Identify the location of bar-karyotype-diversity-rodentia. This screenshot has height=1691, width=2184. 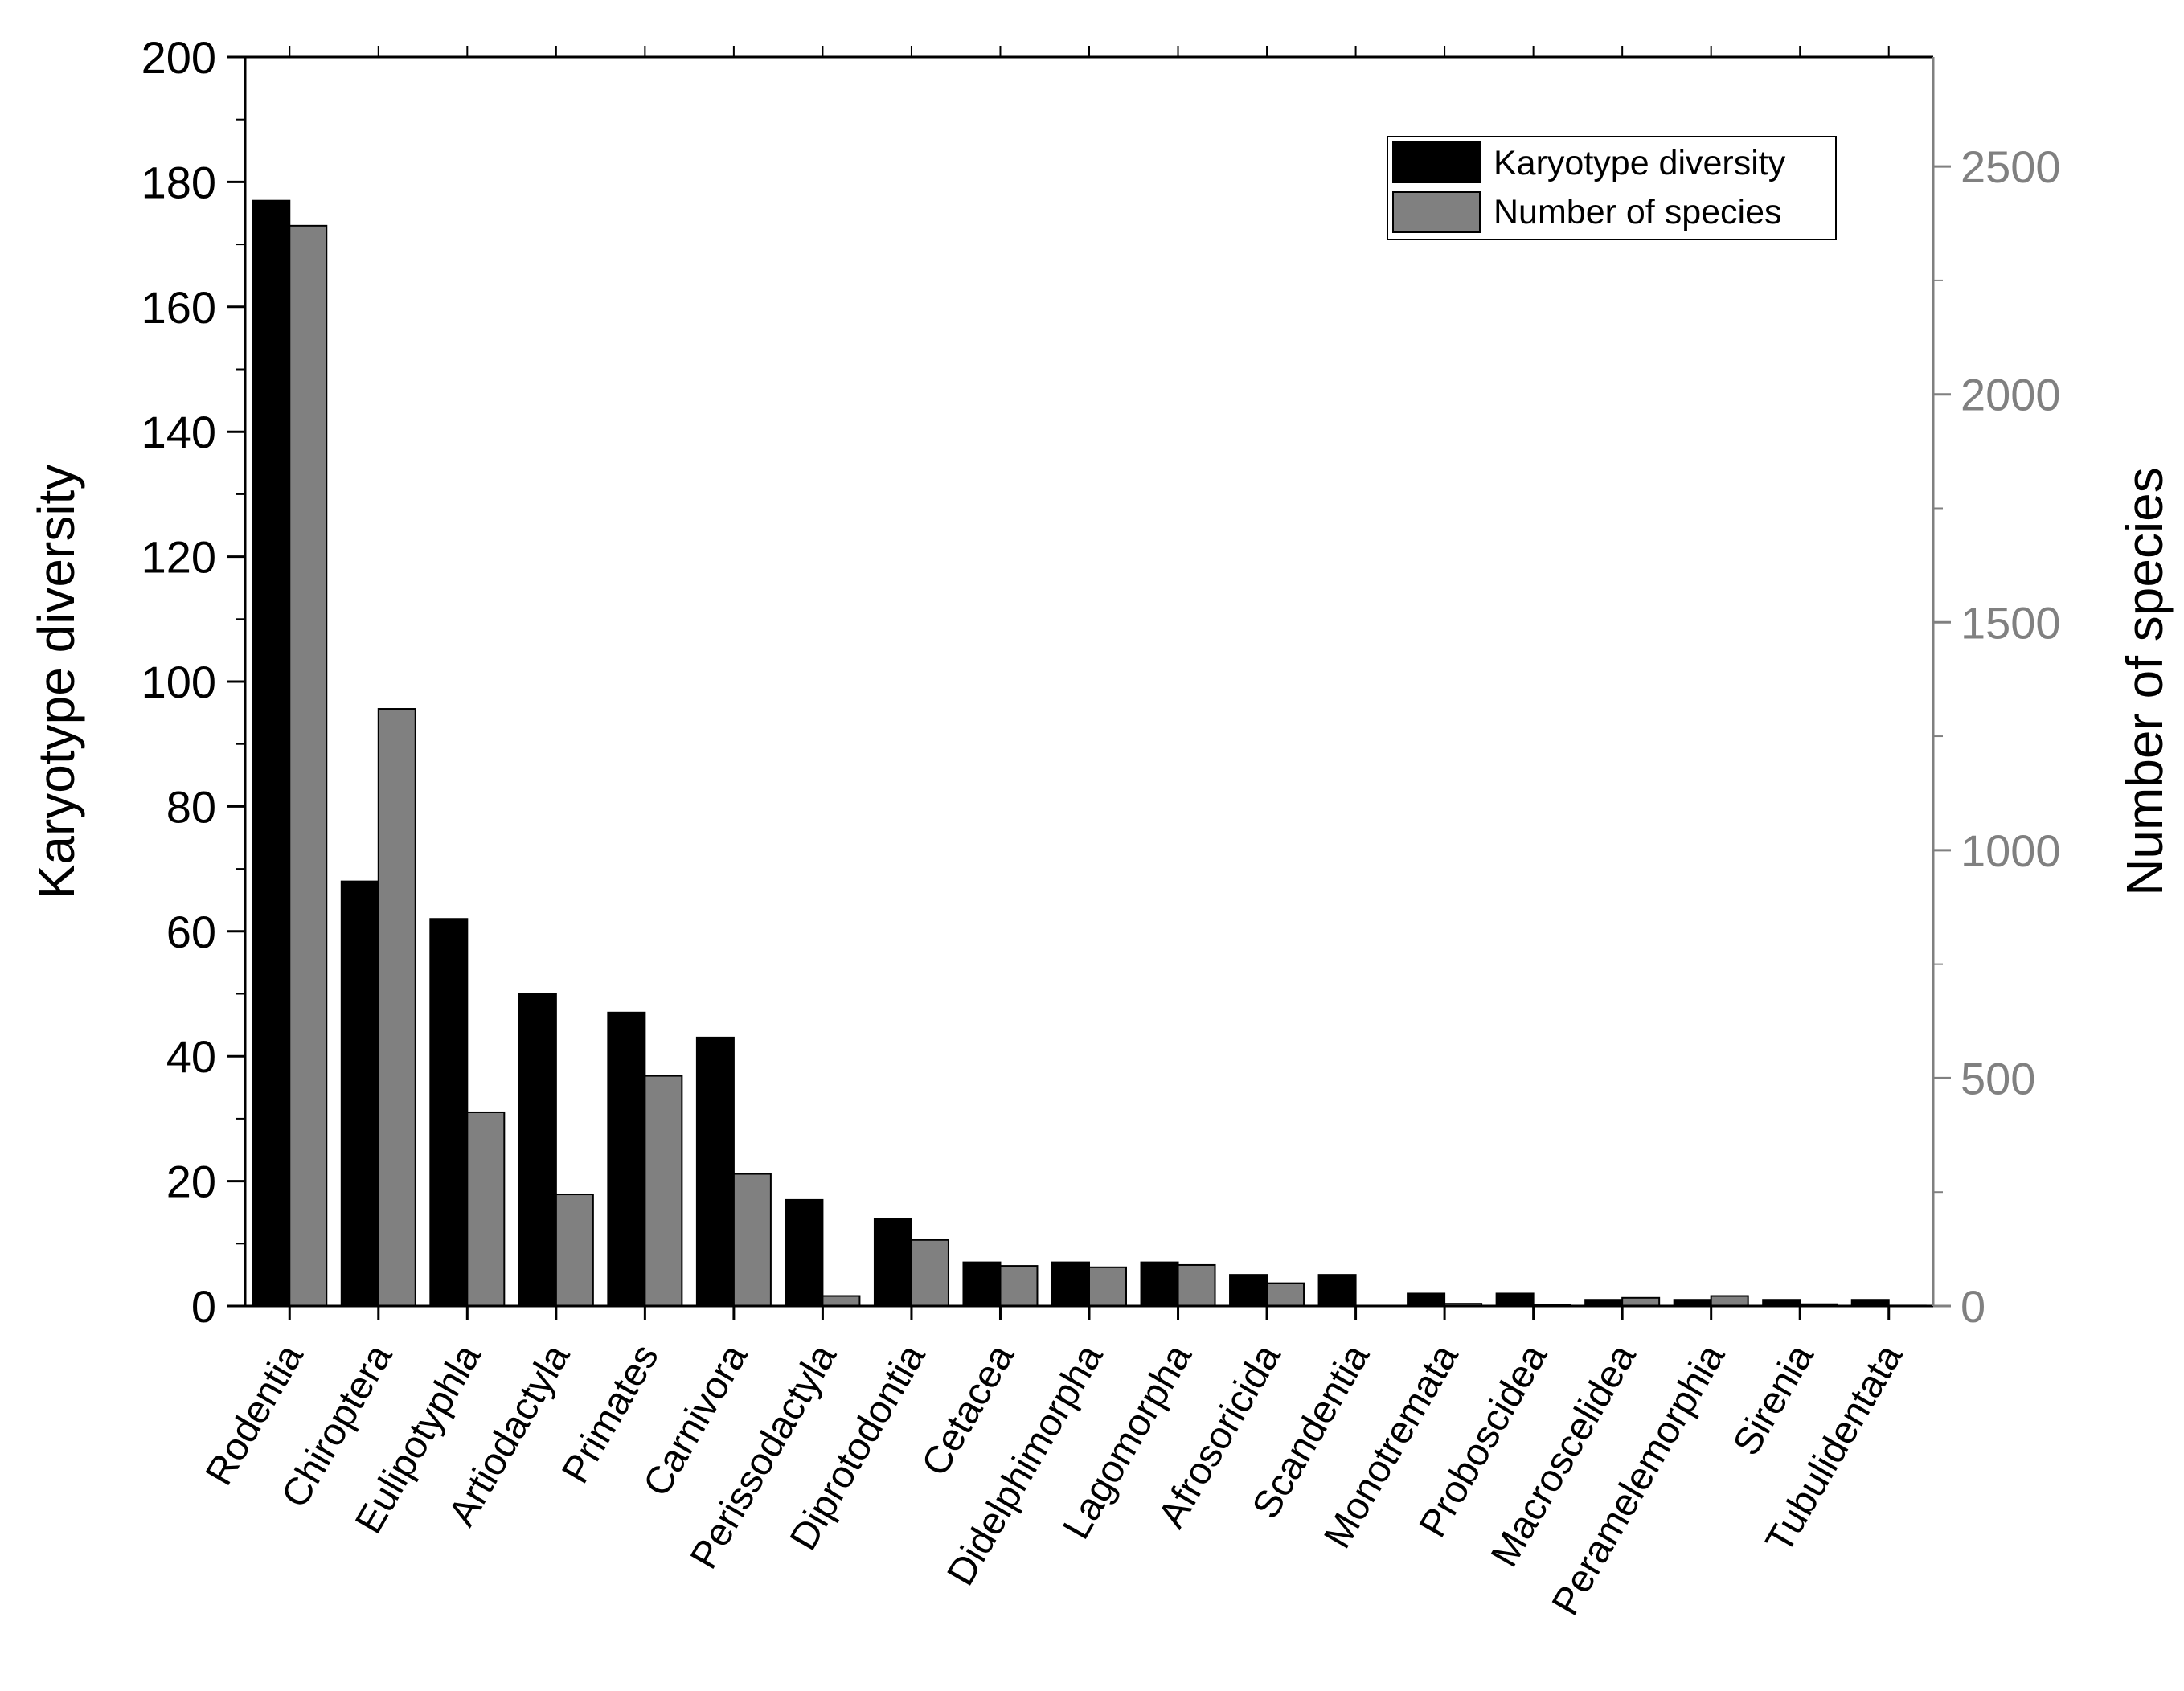
(271, 753).